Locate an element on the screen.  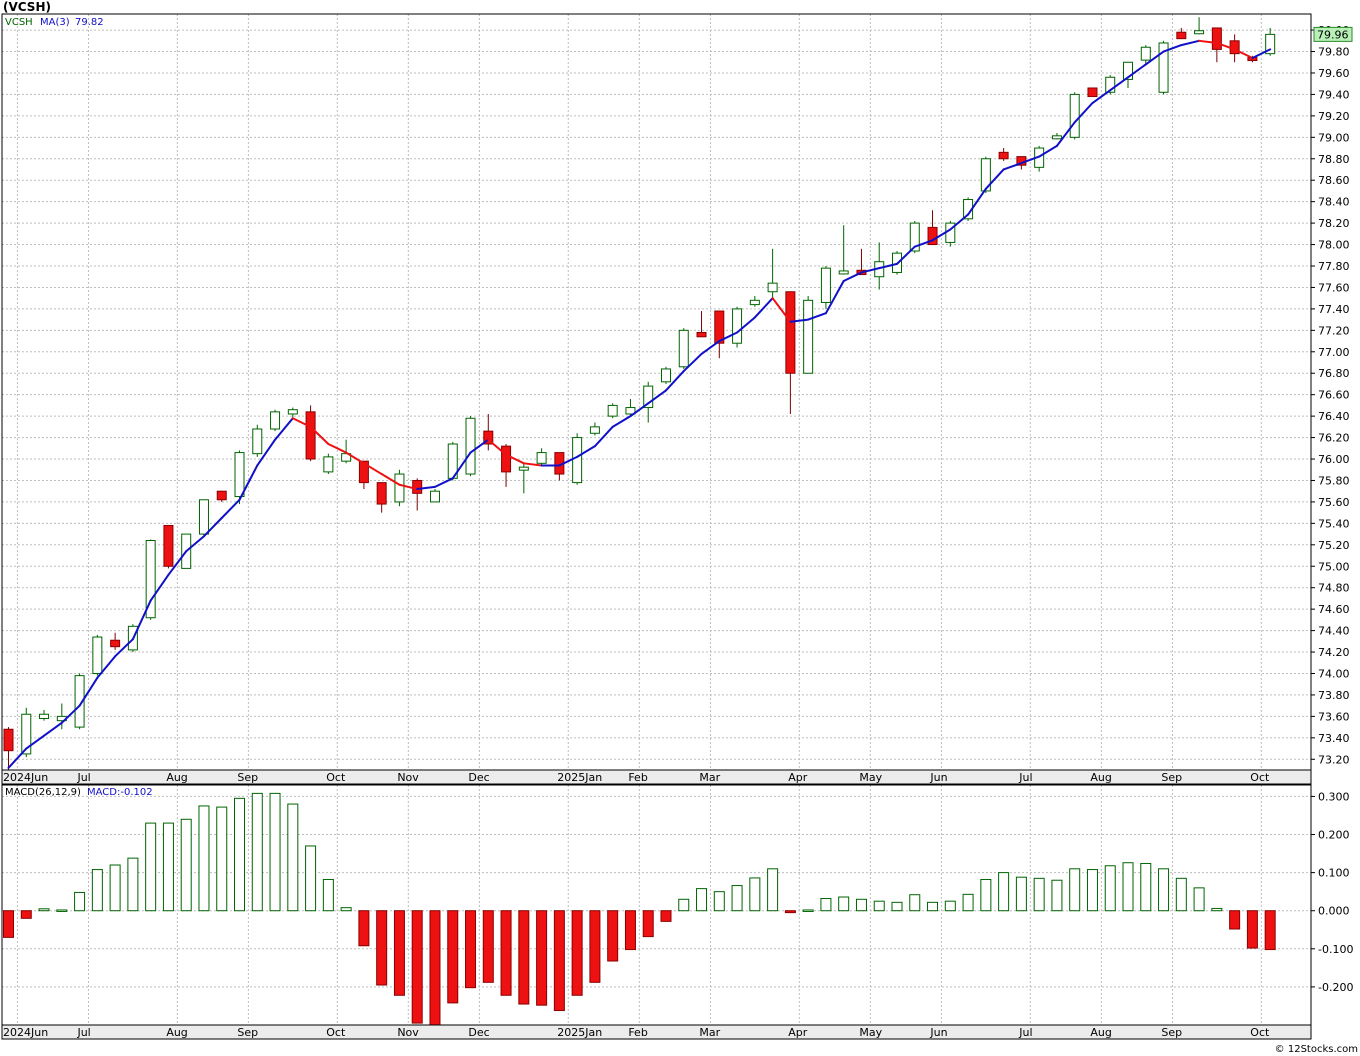
price-tick-label: 75.00 is located at coordinates (1334, 566).